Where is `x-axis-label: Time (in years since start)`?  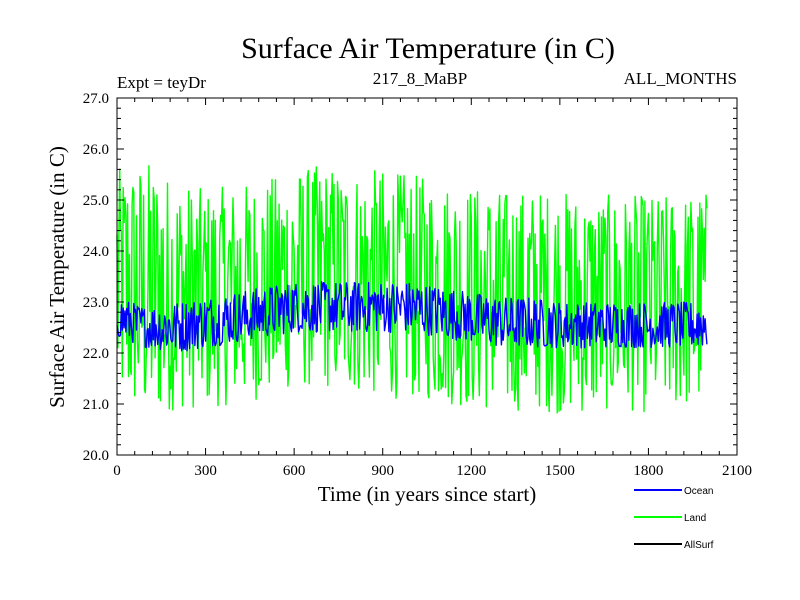 x-axis-label: Time (in years since start) is located at coordinates (427, 494).